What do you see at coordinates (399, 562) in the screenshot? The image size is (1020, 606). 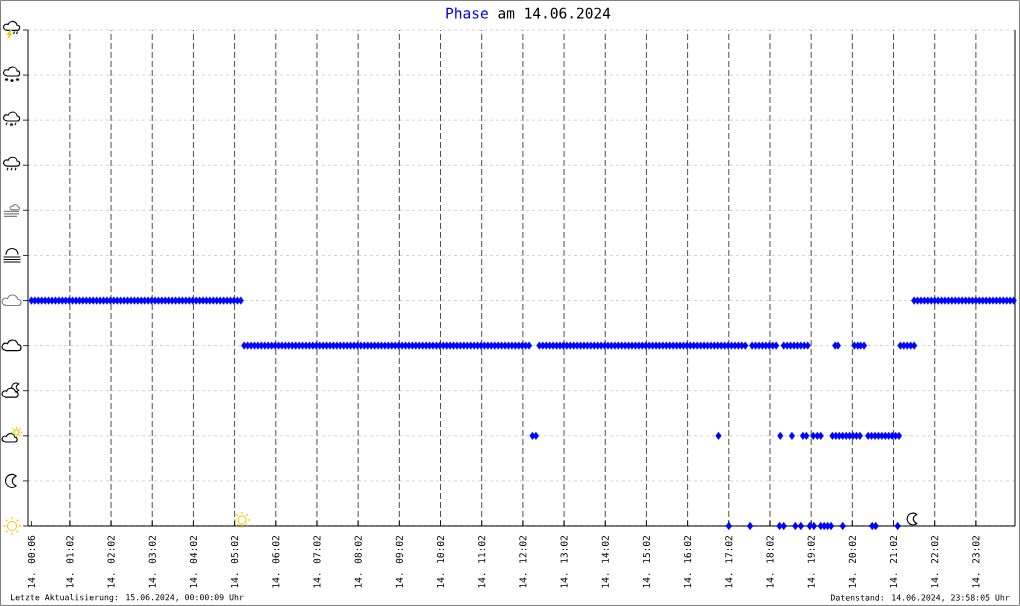 I see `x-tick-label: 14. 09:02` at bounding box center [399, 562].